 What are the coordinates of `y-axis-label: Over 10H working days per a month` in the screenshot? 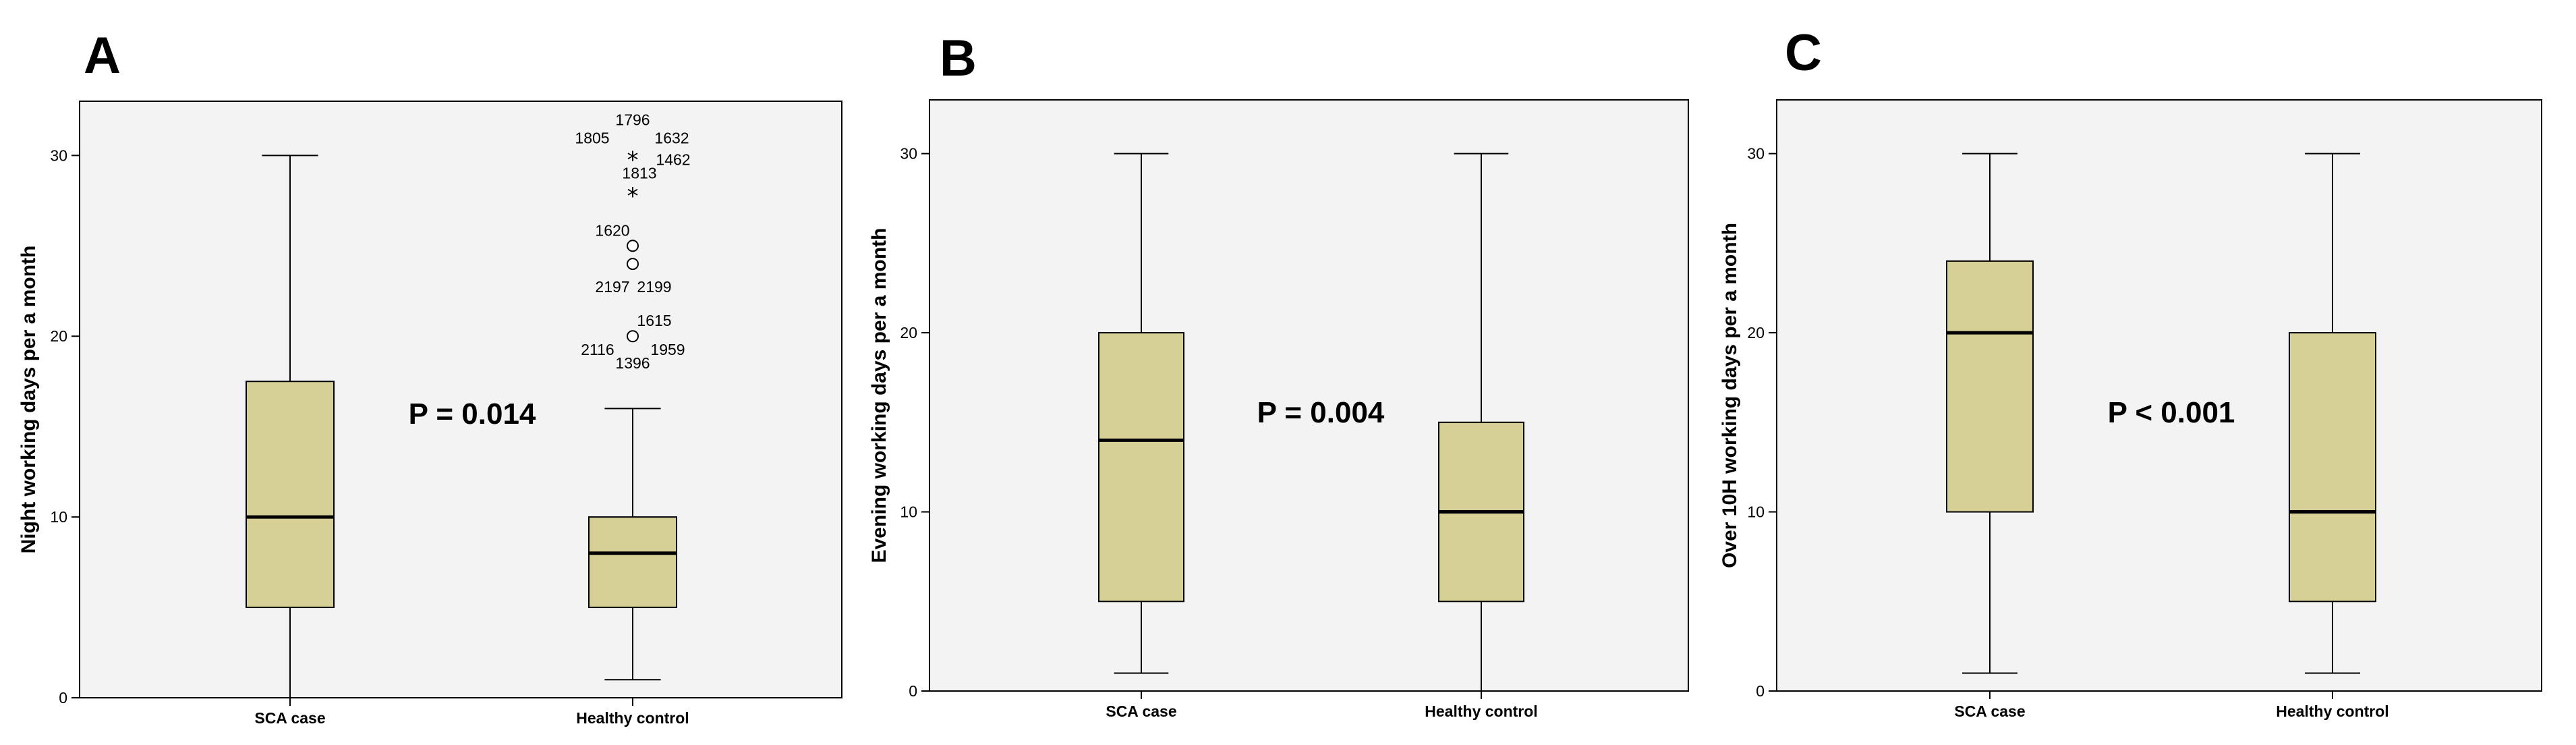 It's located at (1730, 395).